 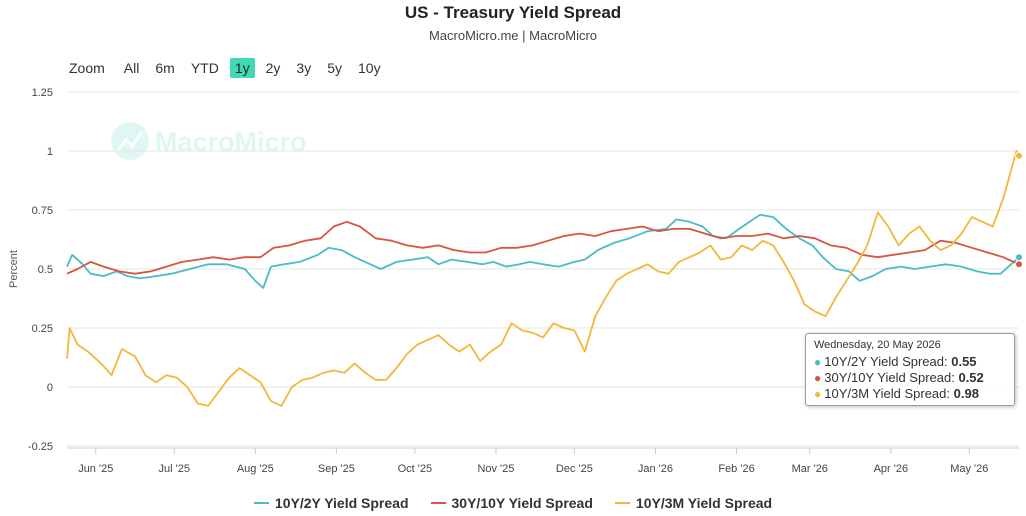 What do you see at coordinates (513, 12) in the screenshot?
I see `chart-title: US - Treasury Yield Spread` at bounding box center [513, 12].